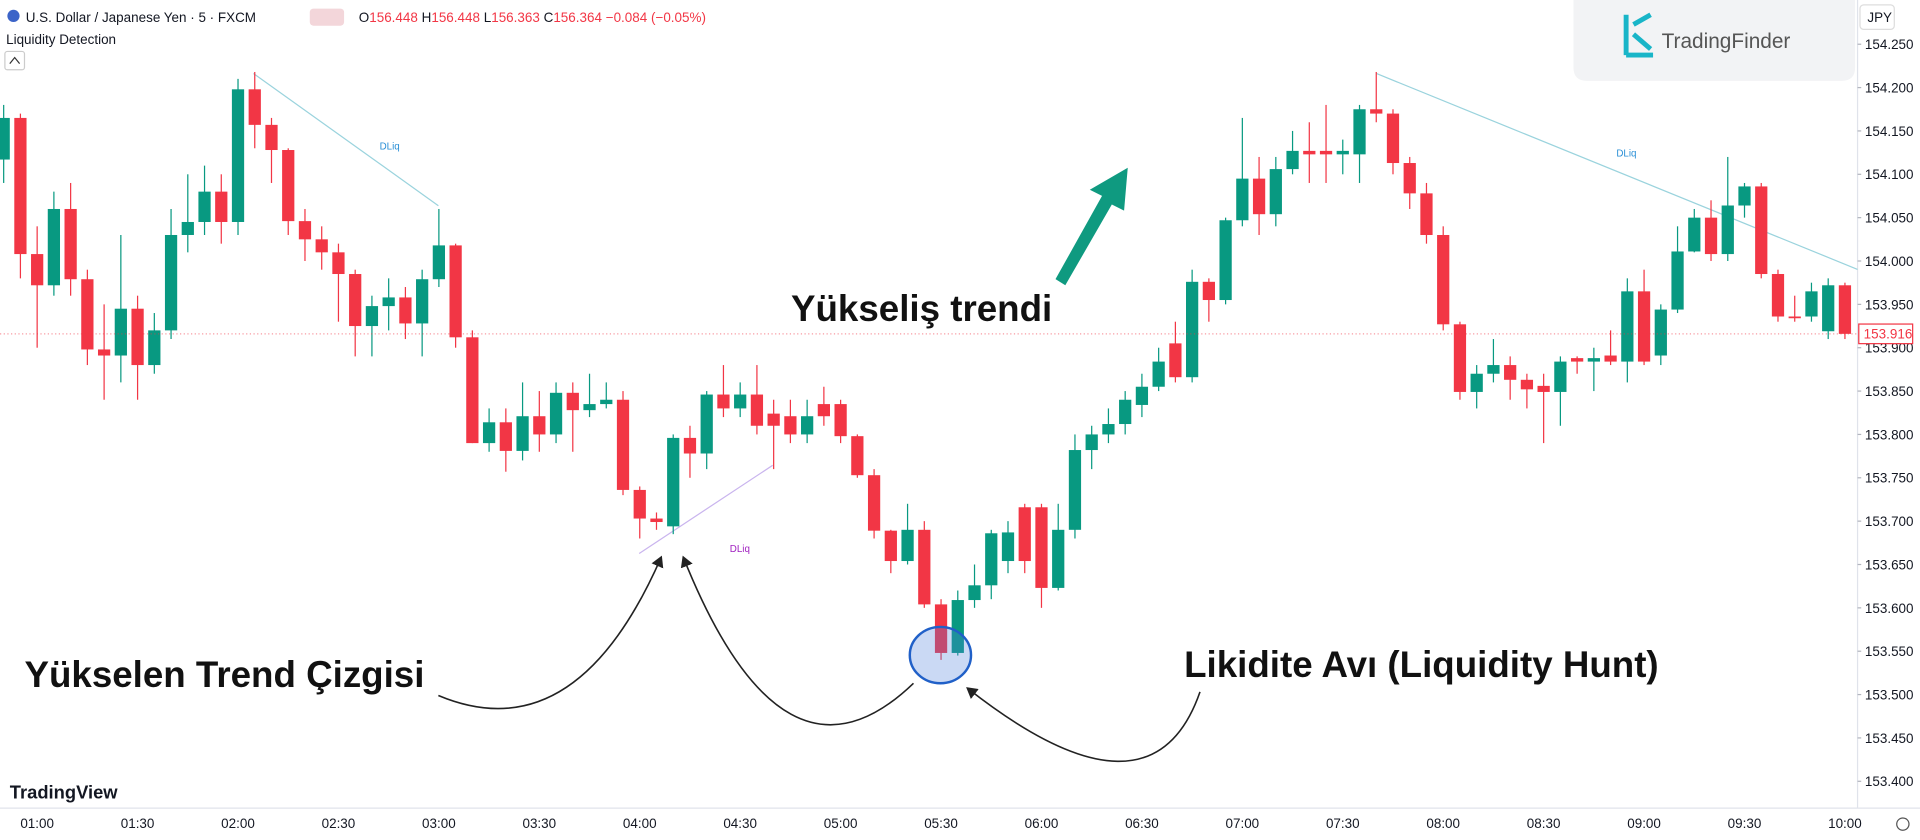 The image size is (1920, 840). Describe the element at coordinates (238, 823) in the screenshot. I see `x-tick-label: 02:00` at that location.